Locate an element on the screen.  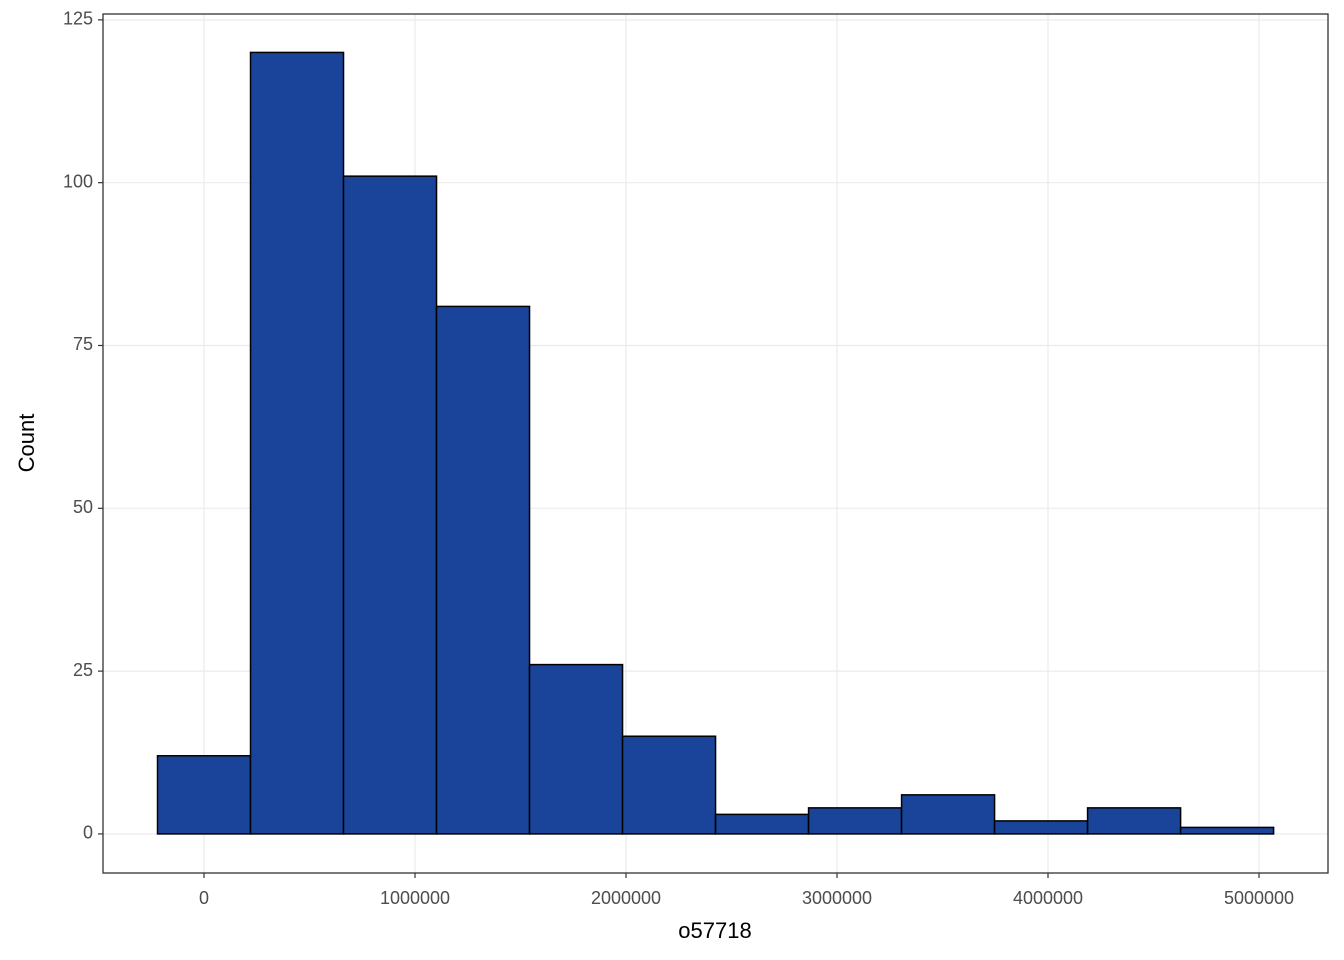
y-tick-label: 100 is located at coordinates (78, 181).